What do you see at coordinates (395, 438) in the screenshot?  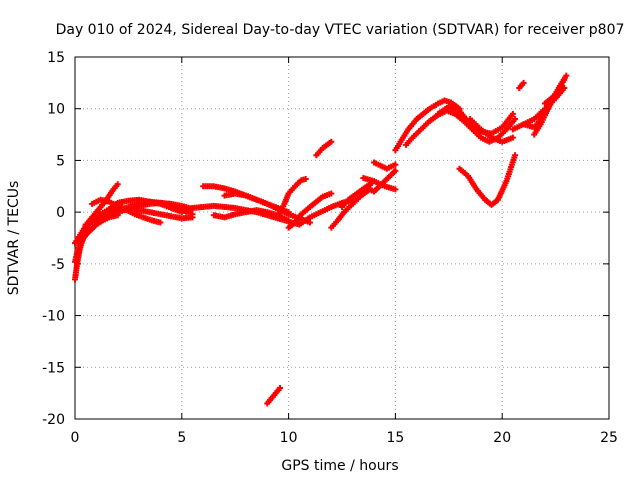 I see `x-tick-label: 15` at bounding box center [395, 438].